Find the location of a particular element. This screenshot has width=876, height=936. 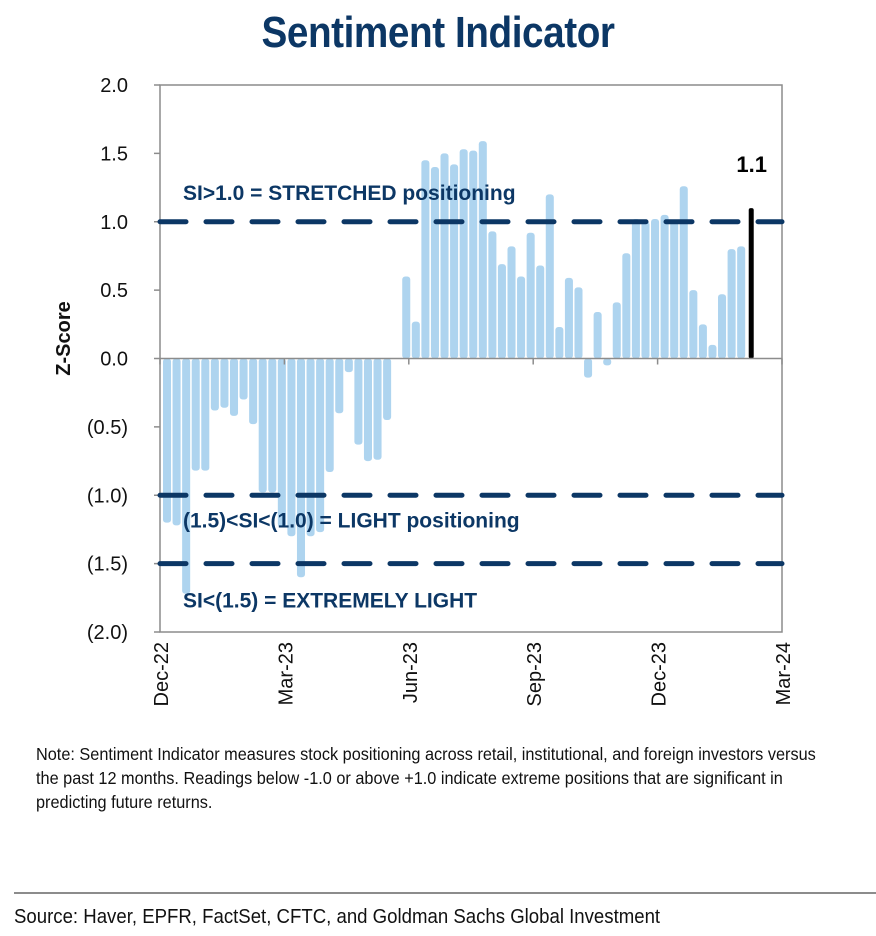

chart-title: Sentiment Indicator is located at coordinates (438, 32).